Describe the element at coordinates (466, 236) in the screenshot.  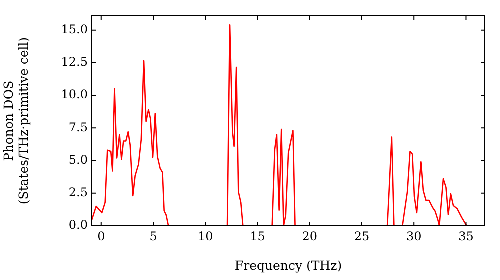
I see `x-tick-label: 35` at that location.